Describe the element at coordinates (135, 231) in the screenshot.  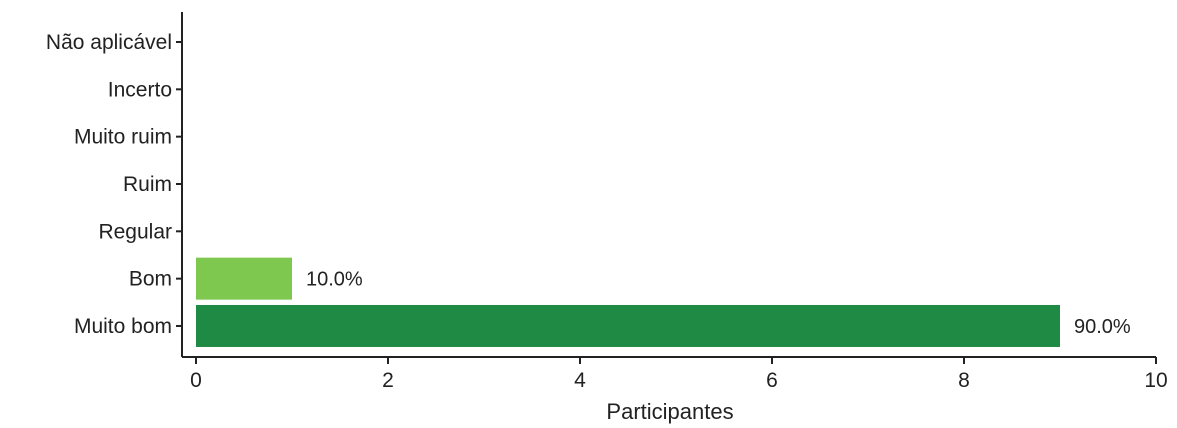
I see `y-tick-label: Regular` at that location.